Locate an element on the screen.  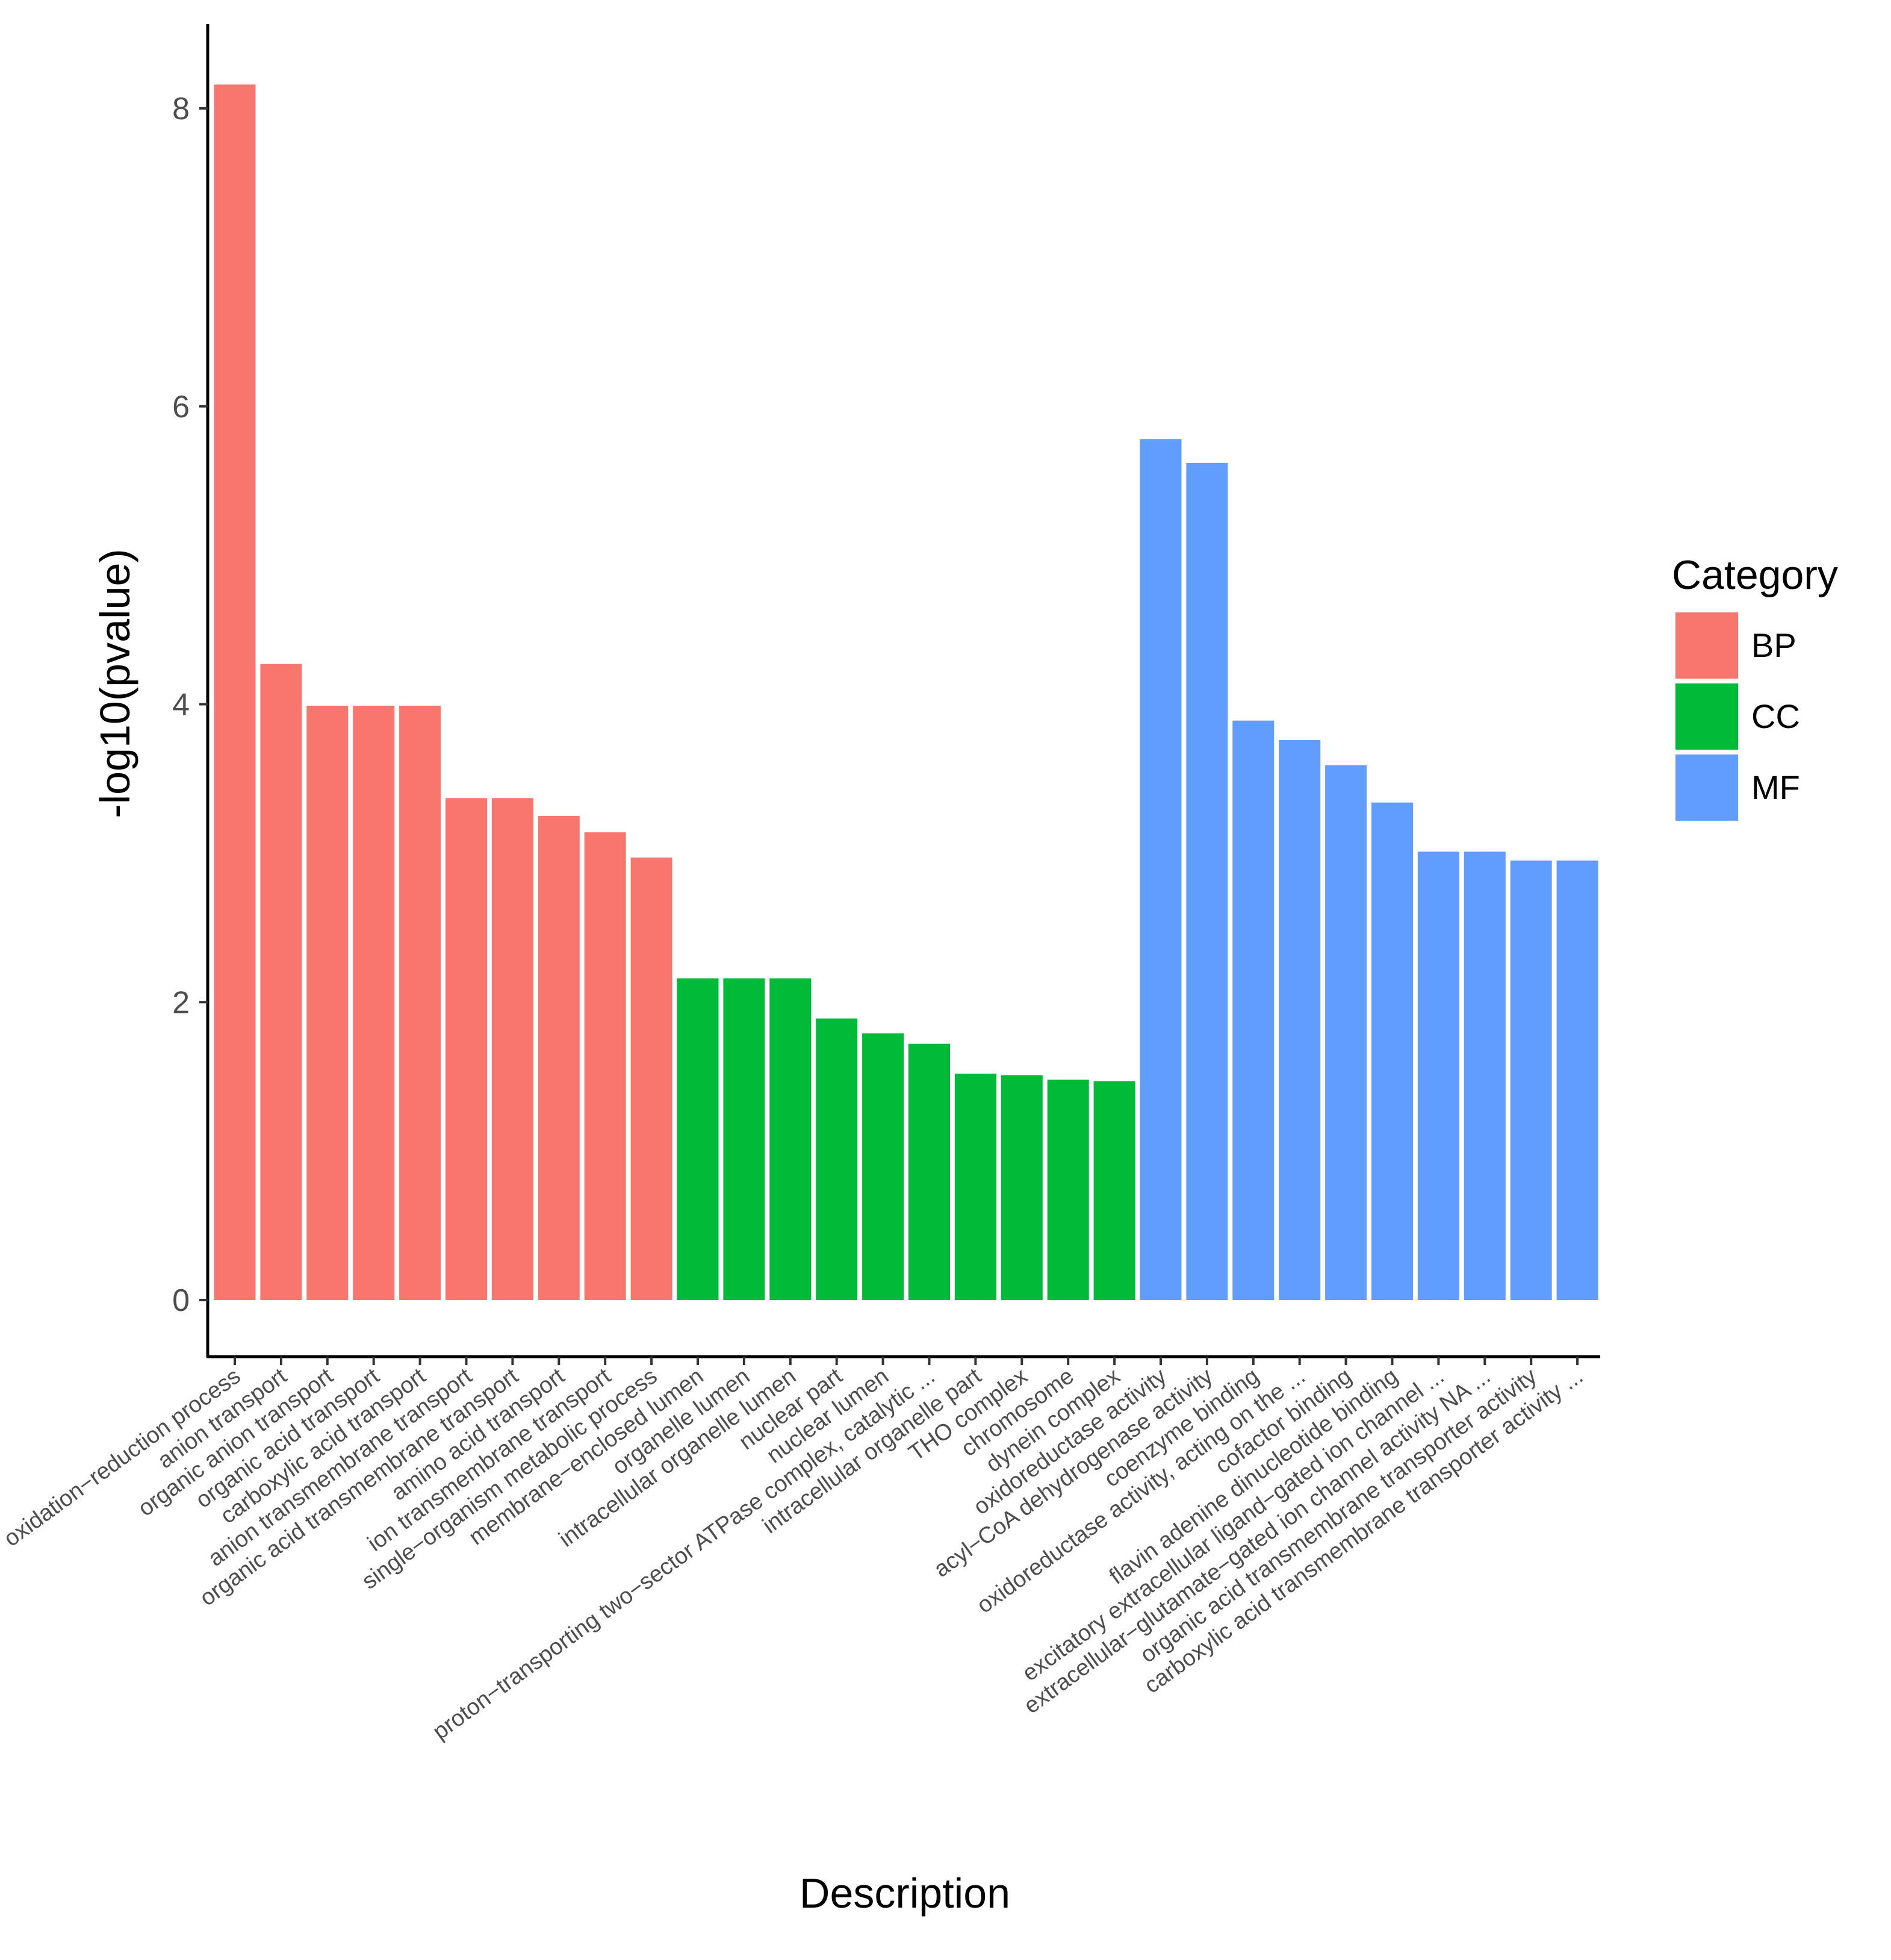
legend: Category BP CC MF is located at coordinates (1755, 686).